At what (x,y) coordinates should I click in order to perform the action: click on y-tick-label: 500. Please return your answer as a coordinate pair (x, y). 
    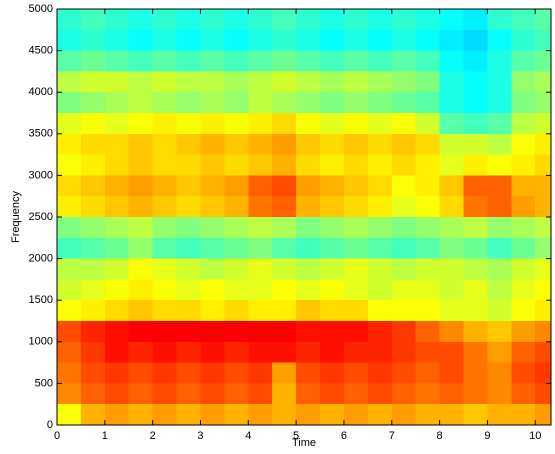
    Looking at the image, I should click on (44, 383).